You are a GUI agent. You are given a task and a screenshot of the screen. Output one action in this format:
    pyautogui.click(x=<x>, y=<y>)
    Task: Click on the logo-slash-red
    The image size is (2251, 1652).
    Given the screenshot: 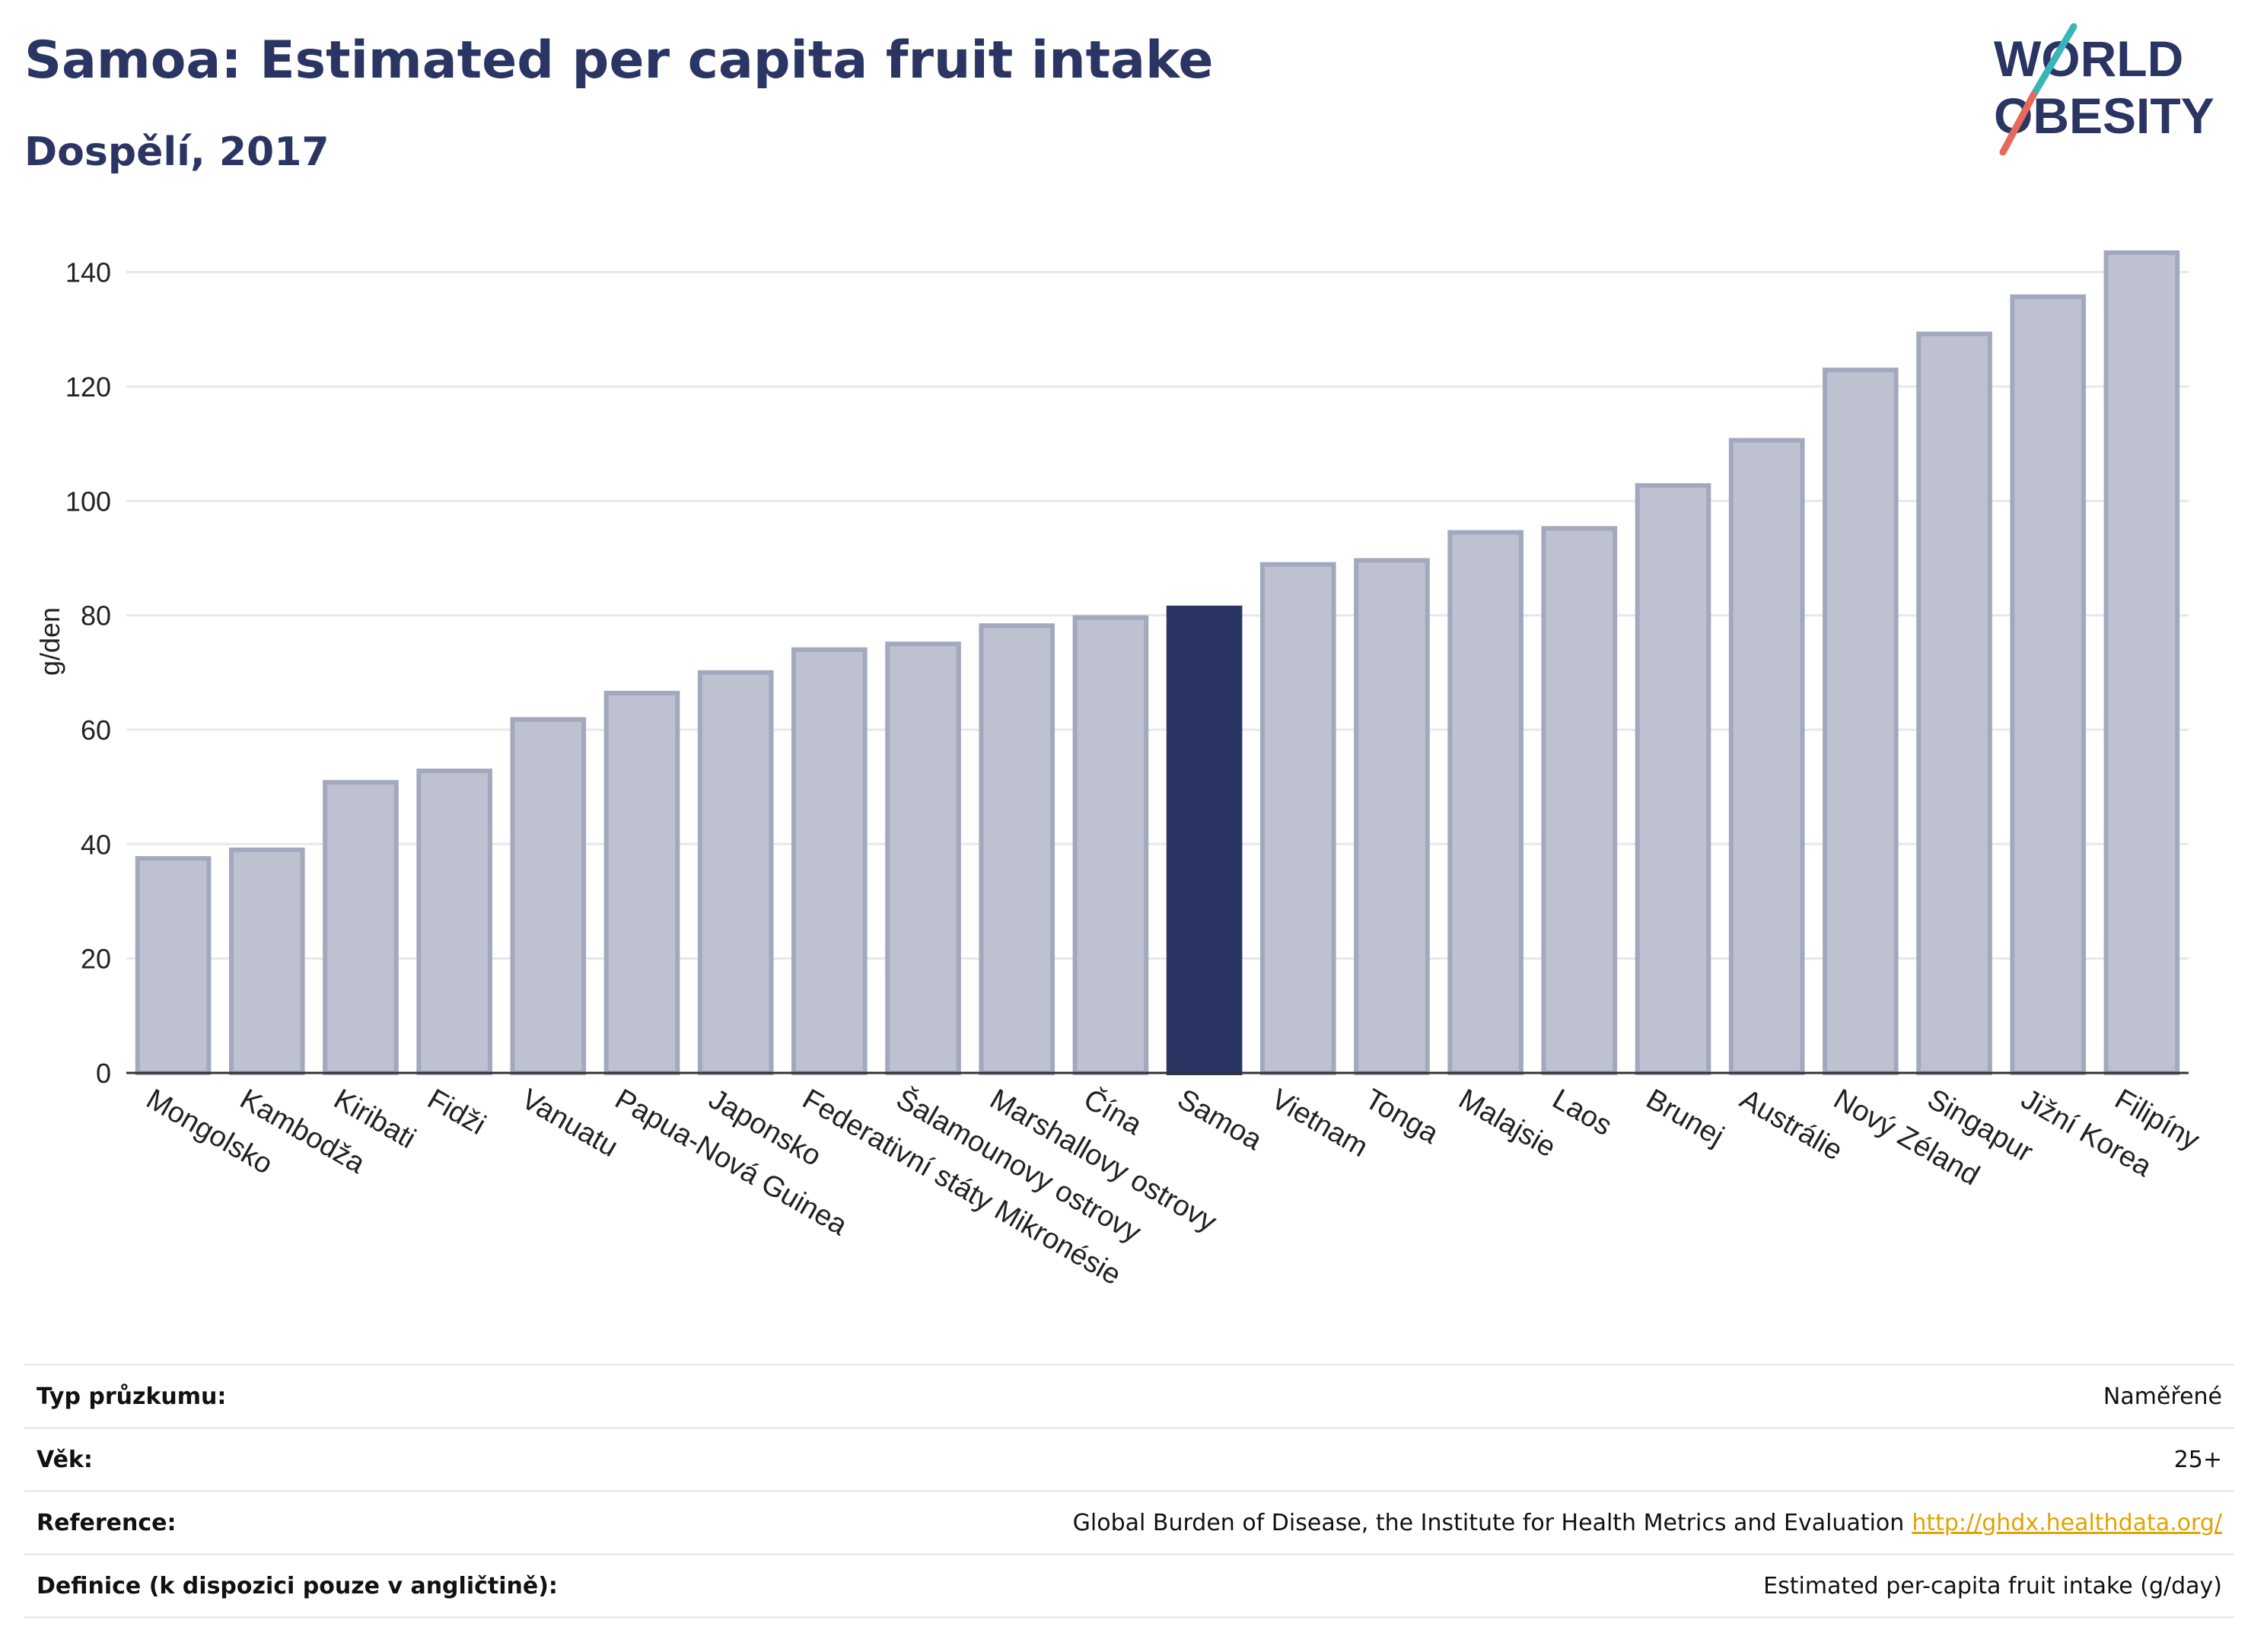 What is the action you would take?
    pyautogui.click(x=2018, y=123)
    